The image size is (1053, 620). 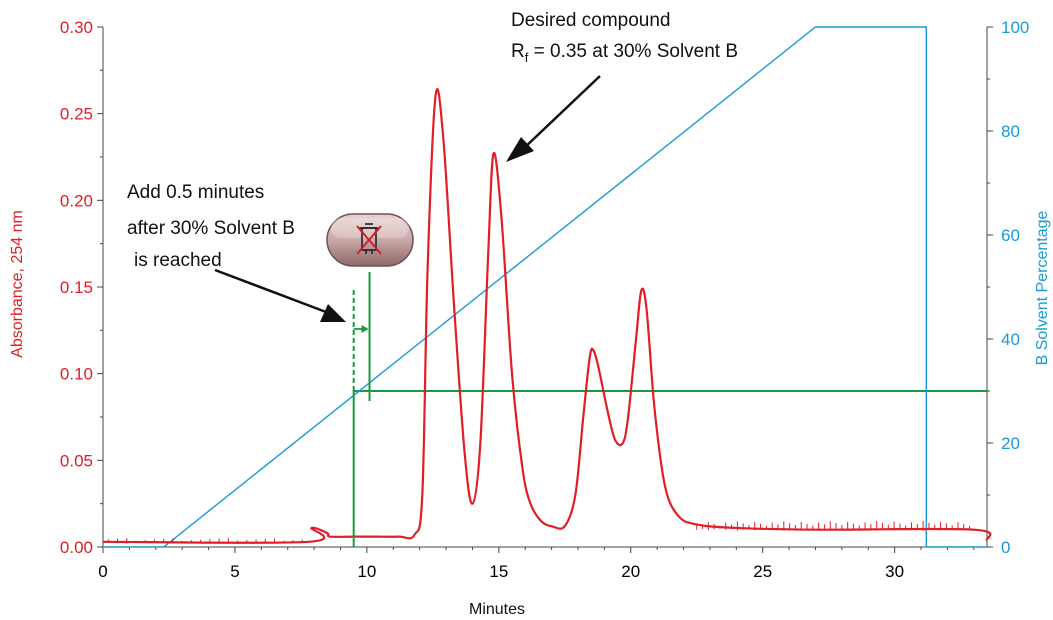 What do you see at coordinates (498, 571) in the screenshot?
I see `x-tick-label: 15` at bounding box center [498, 571].